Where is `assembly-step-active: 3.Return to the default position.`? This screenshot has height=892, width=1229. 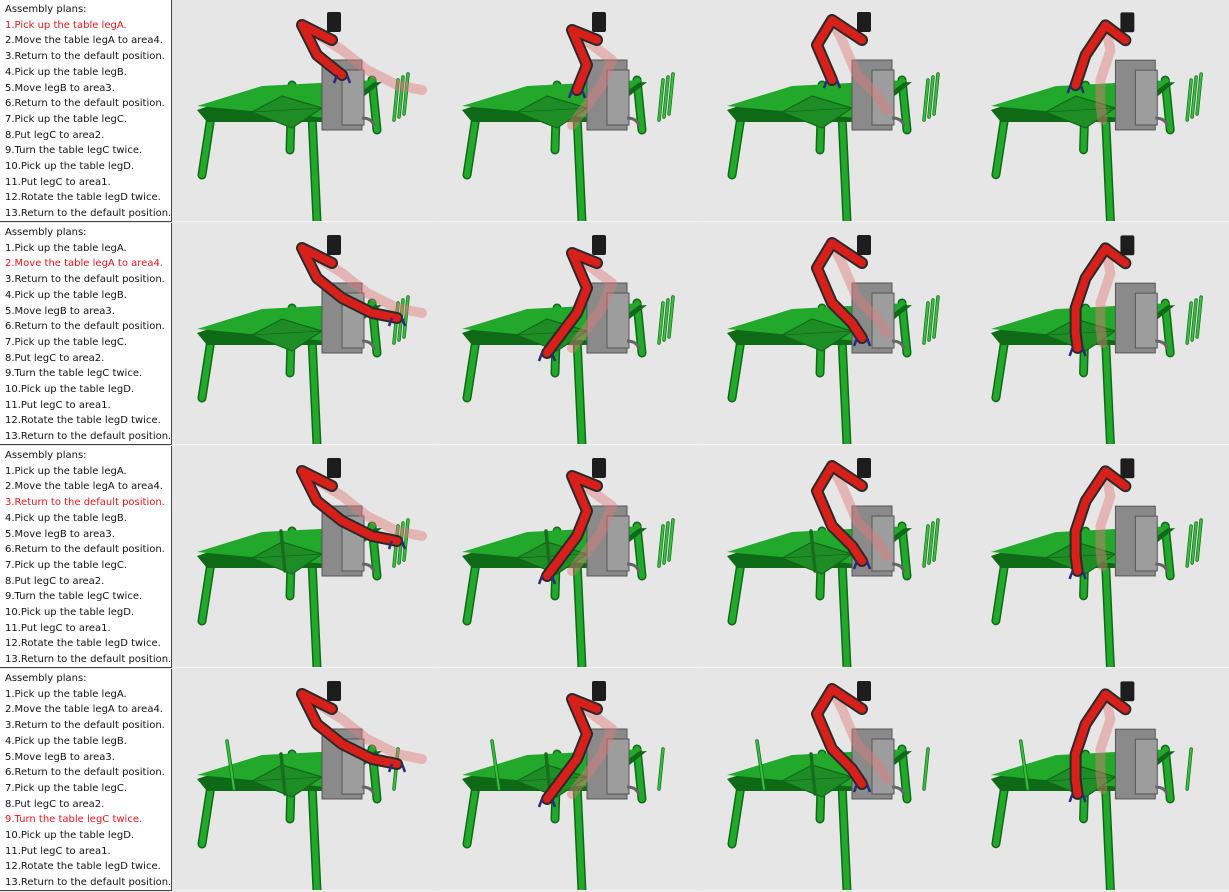
assembly-step-active: 3.Return to the default position. is located at coordinates (85, 503).